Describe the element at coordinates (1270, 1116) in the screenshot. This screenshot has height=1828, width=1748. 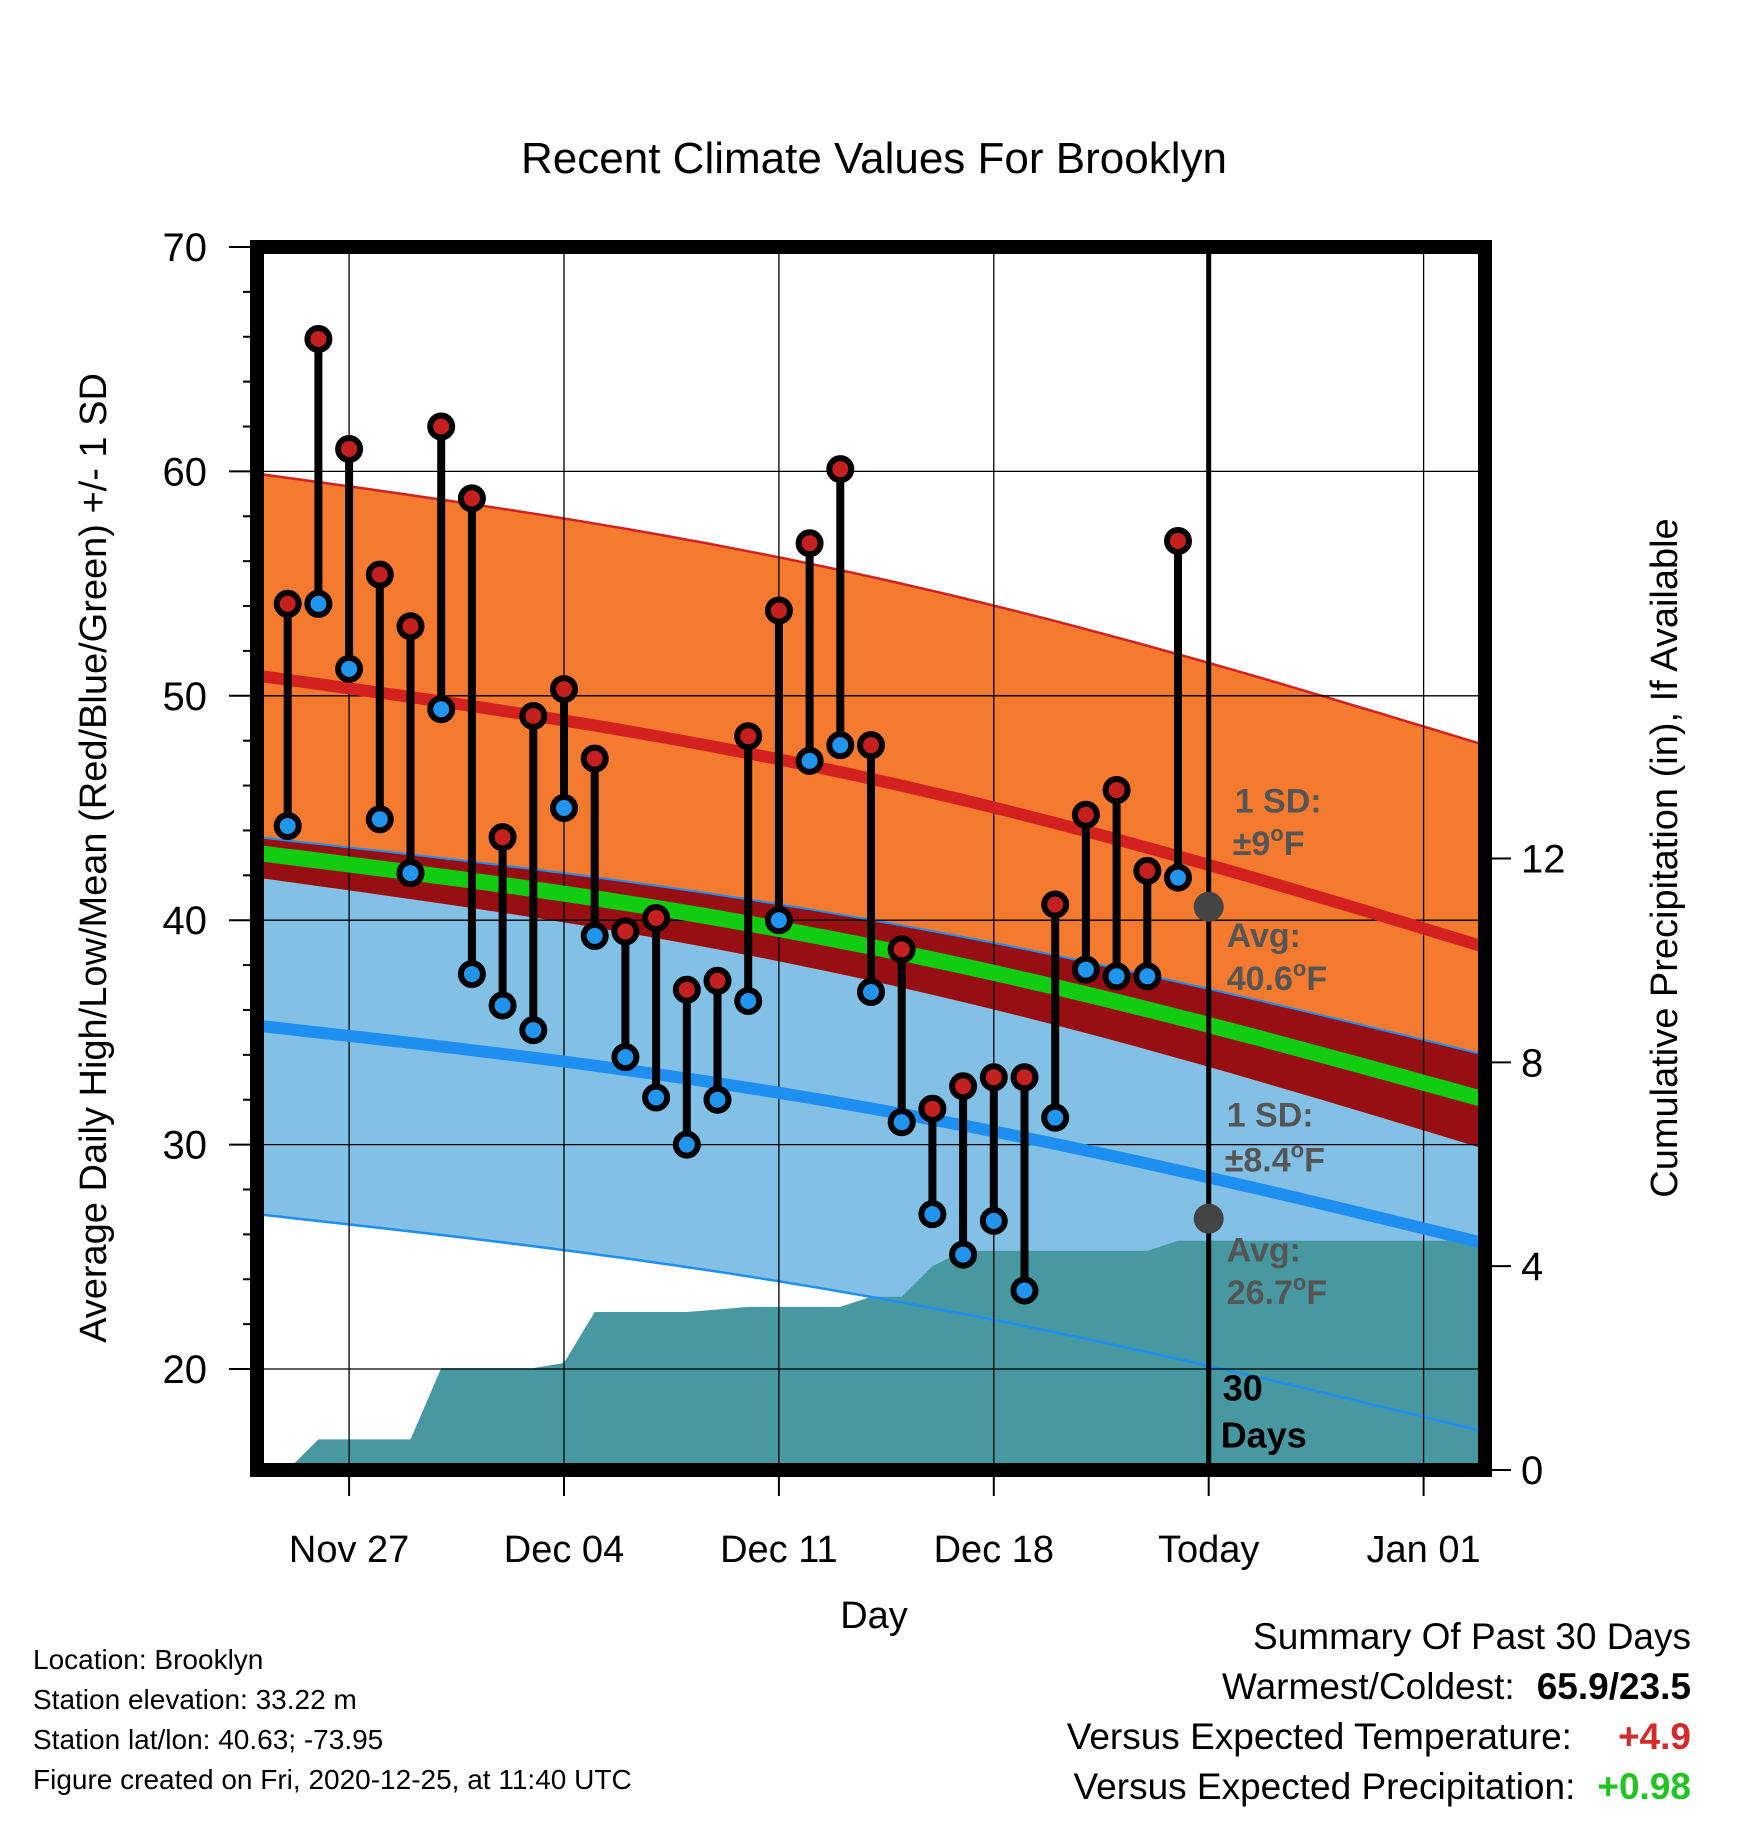
I see `low-sd-label: 1 SD:` at that location.